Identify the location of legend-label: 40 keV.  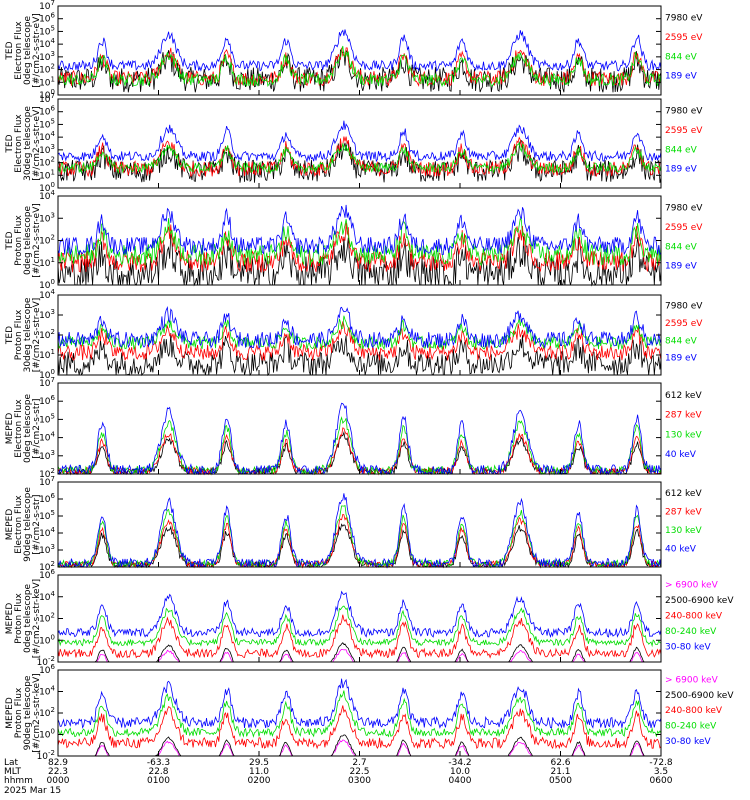
(681, 550).